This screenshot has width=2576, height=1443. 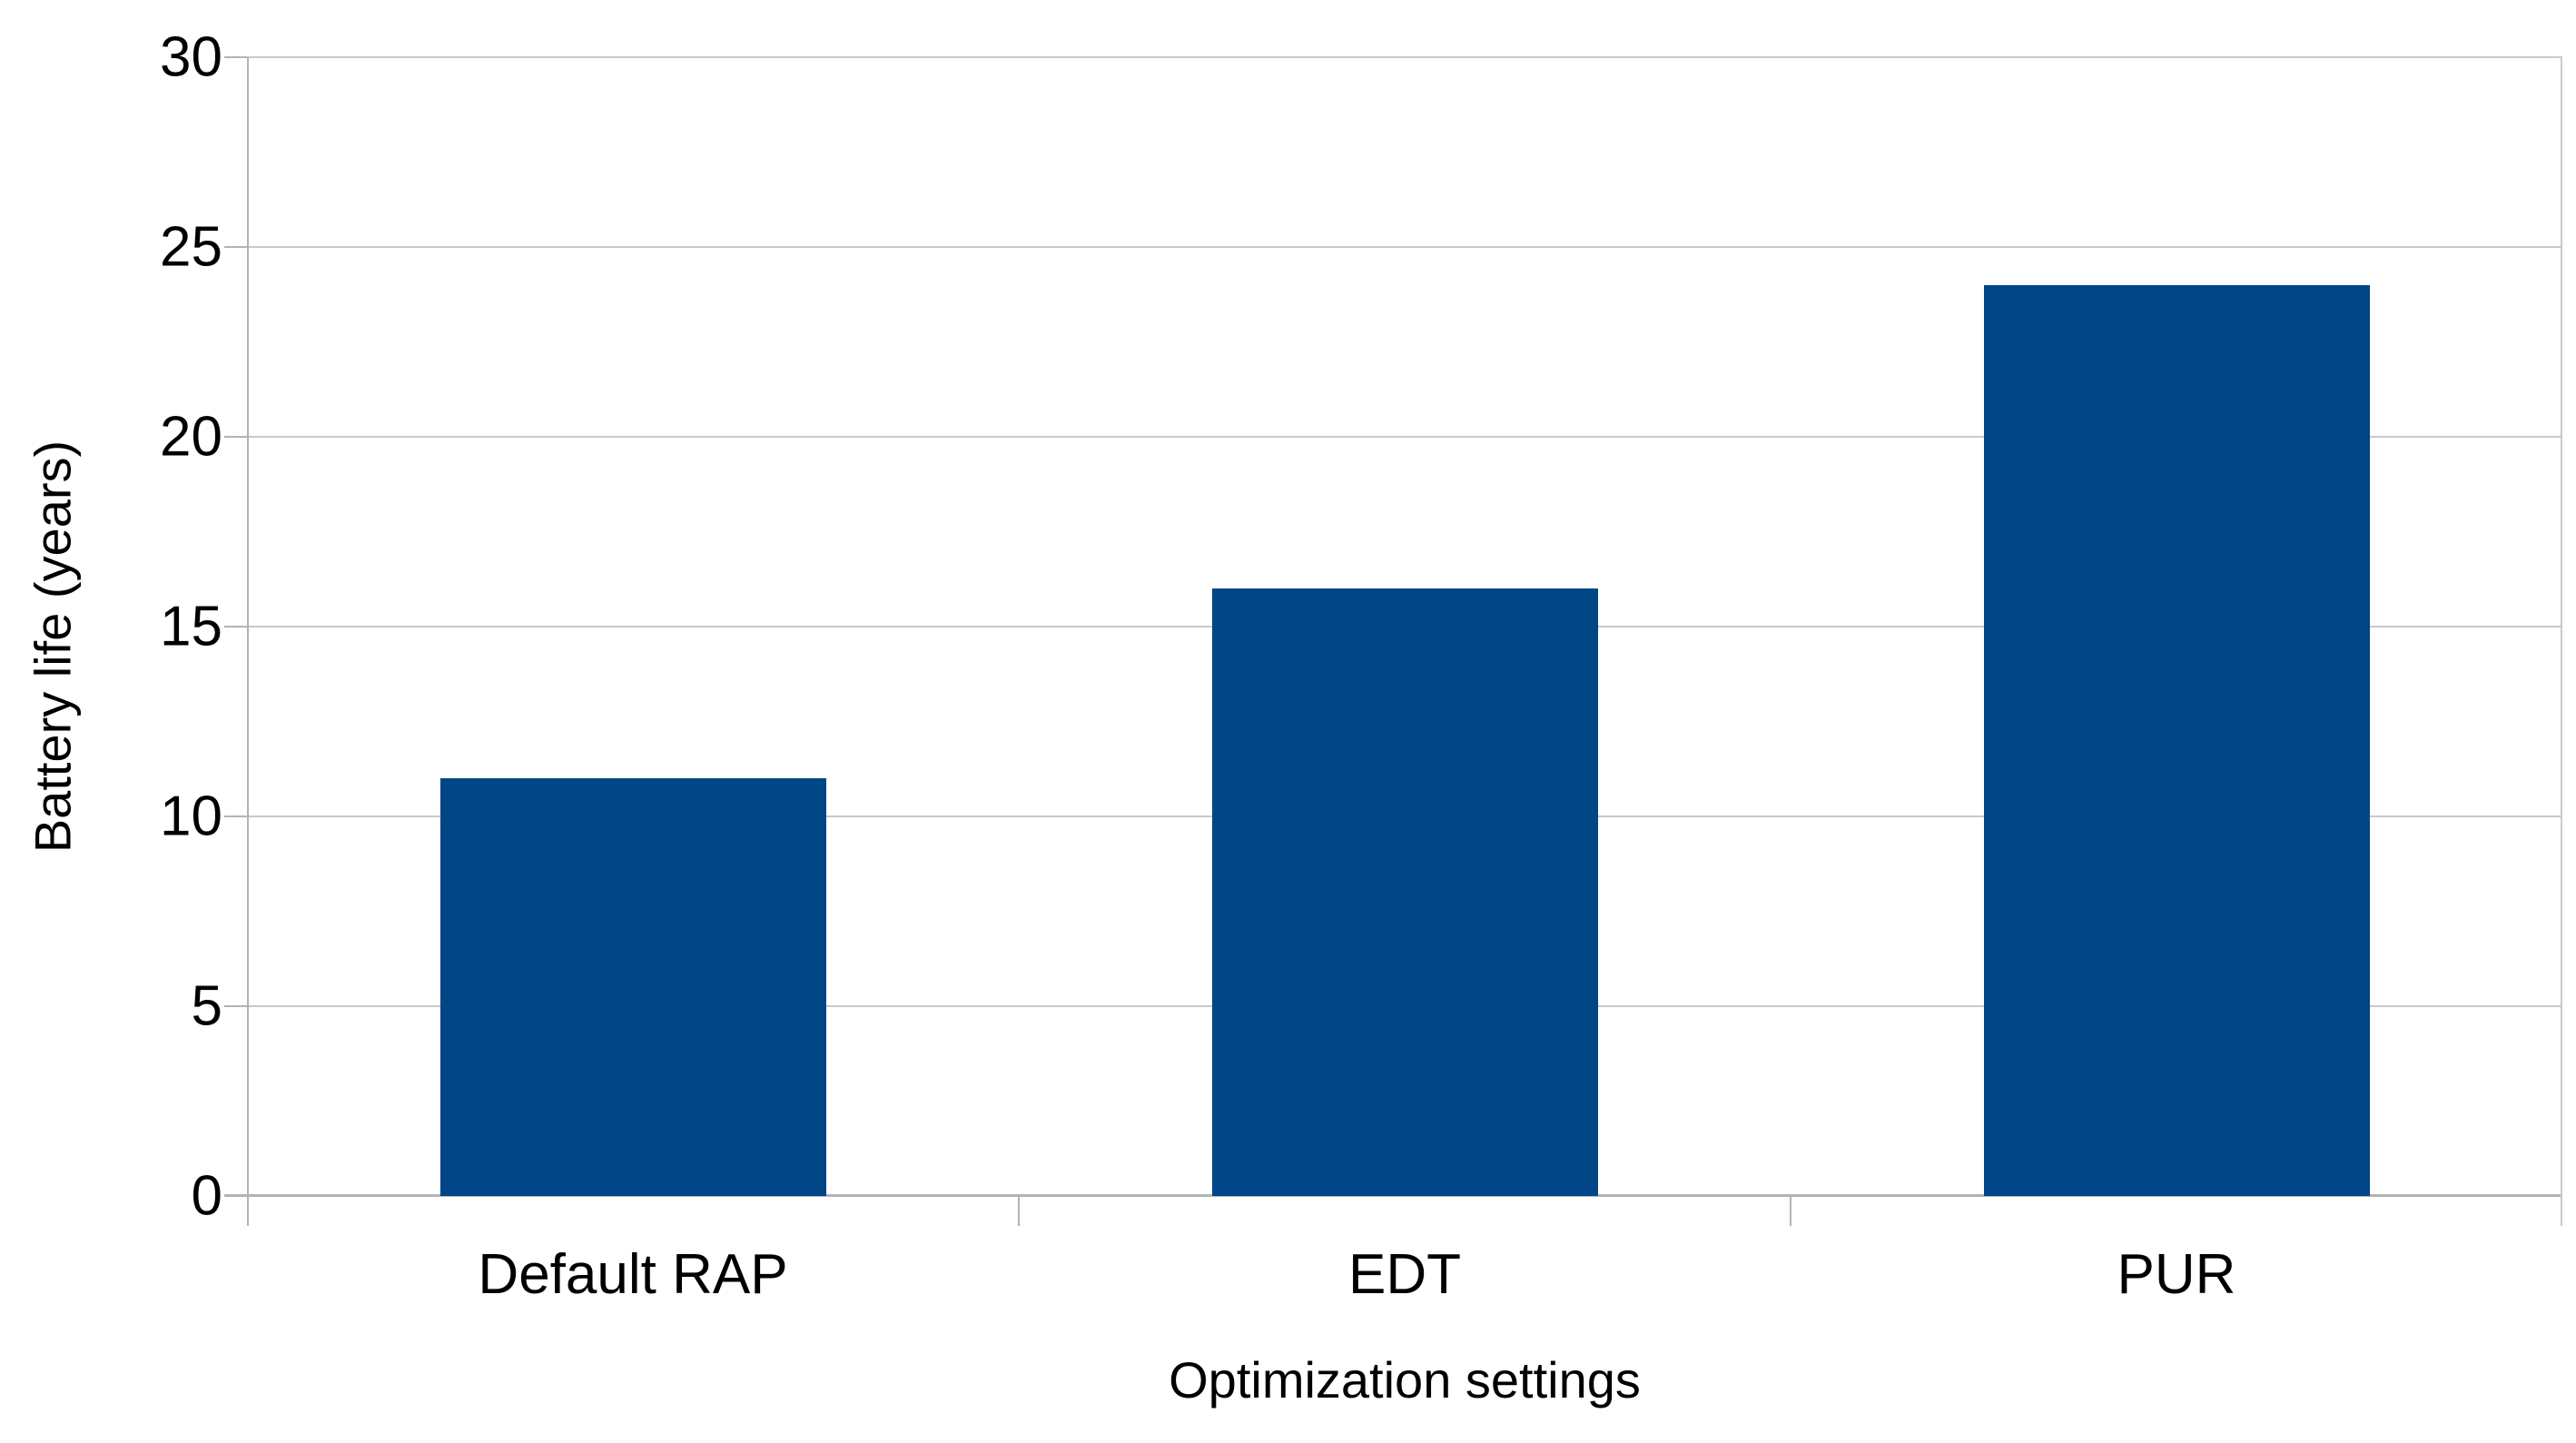 I want to click on x-category-label-pur: PUR, so click(x=2176, y=1274).